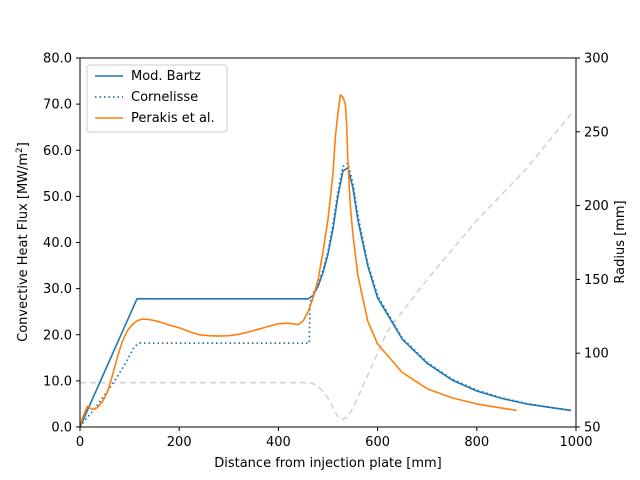  Describe the element at coordinates (80, 442) in the screenshot. I see `x-tick-label: 0` at that location.